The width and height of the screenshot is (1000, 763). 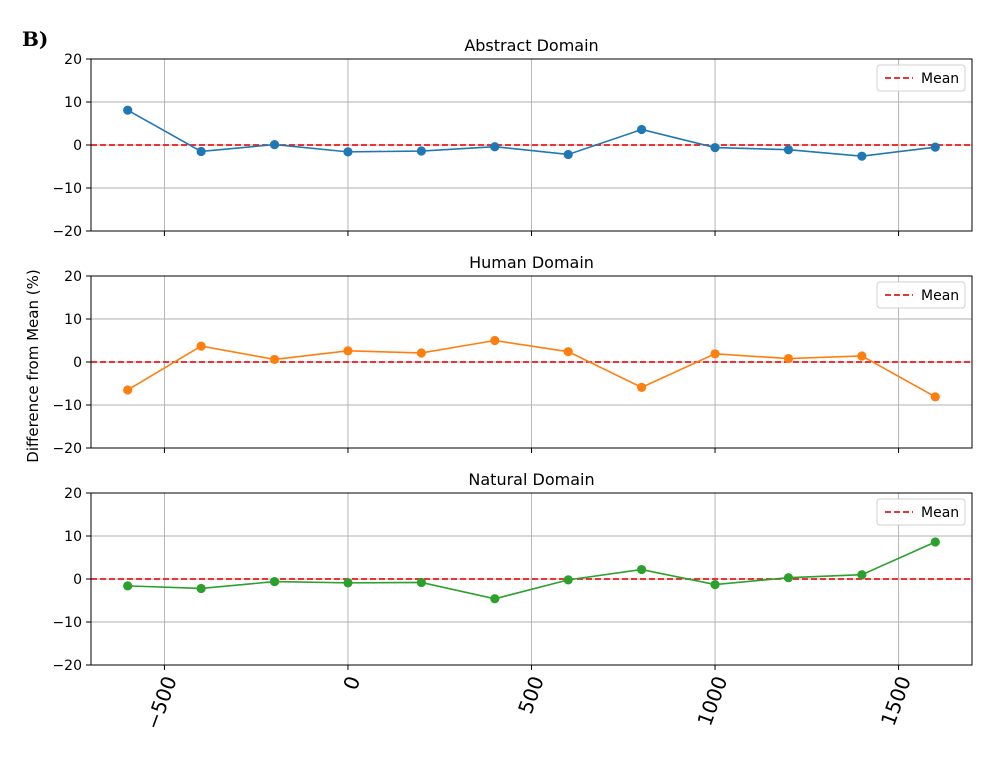 I want to click on chart-title: Natural Domain, so click(x=531, y=479).